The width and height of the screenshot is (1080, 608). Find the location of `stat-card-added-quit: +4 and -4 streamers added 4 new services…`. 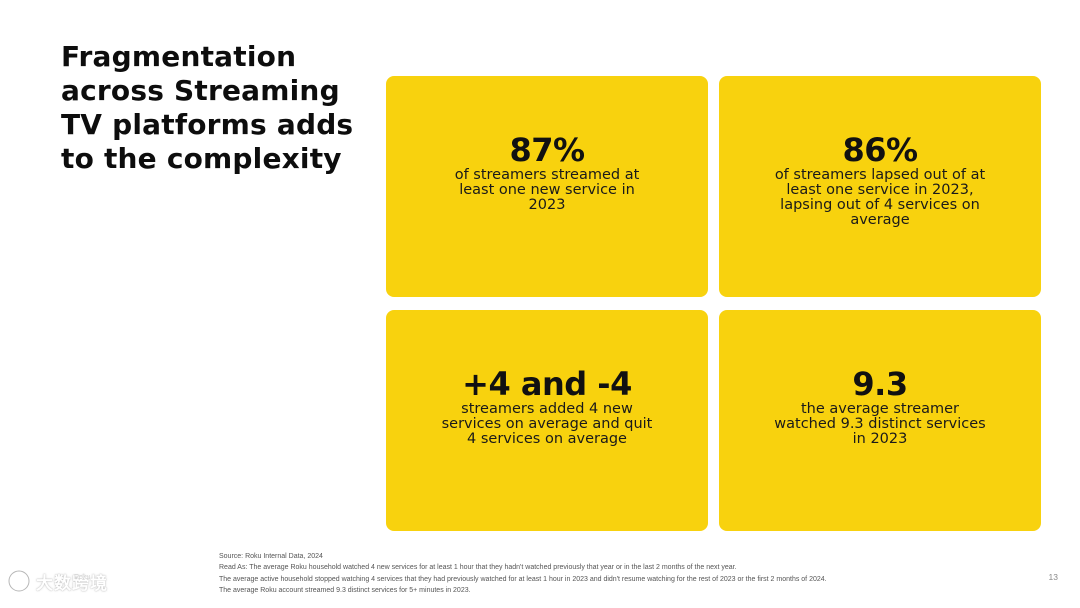

stat-card-added-quit: +4 and -4 streamers added 4 new services… is located at coordinates (547, 420).